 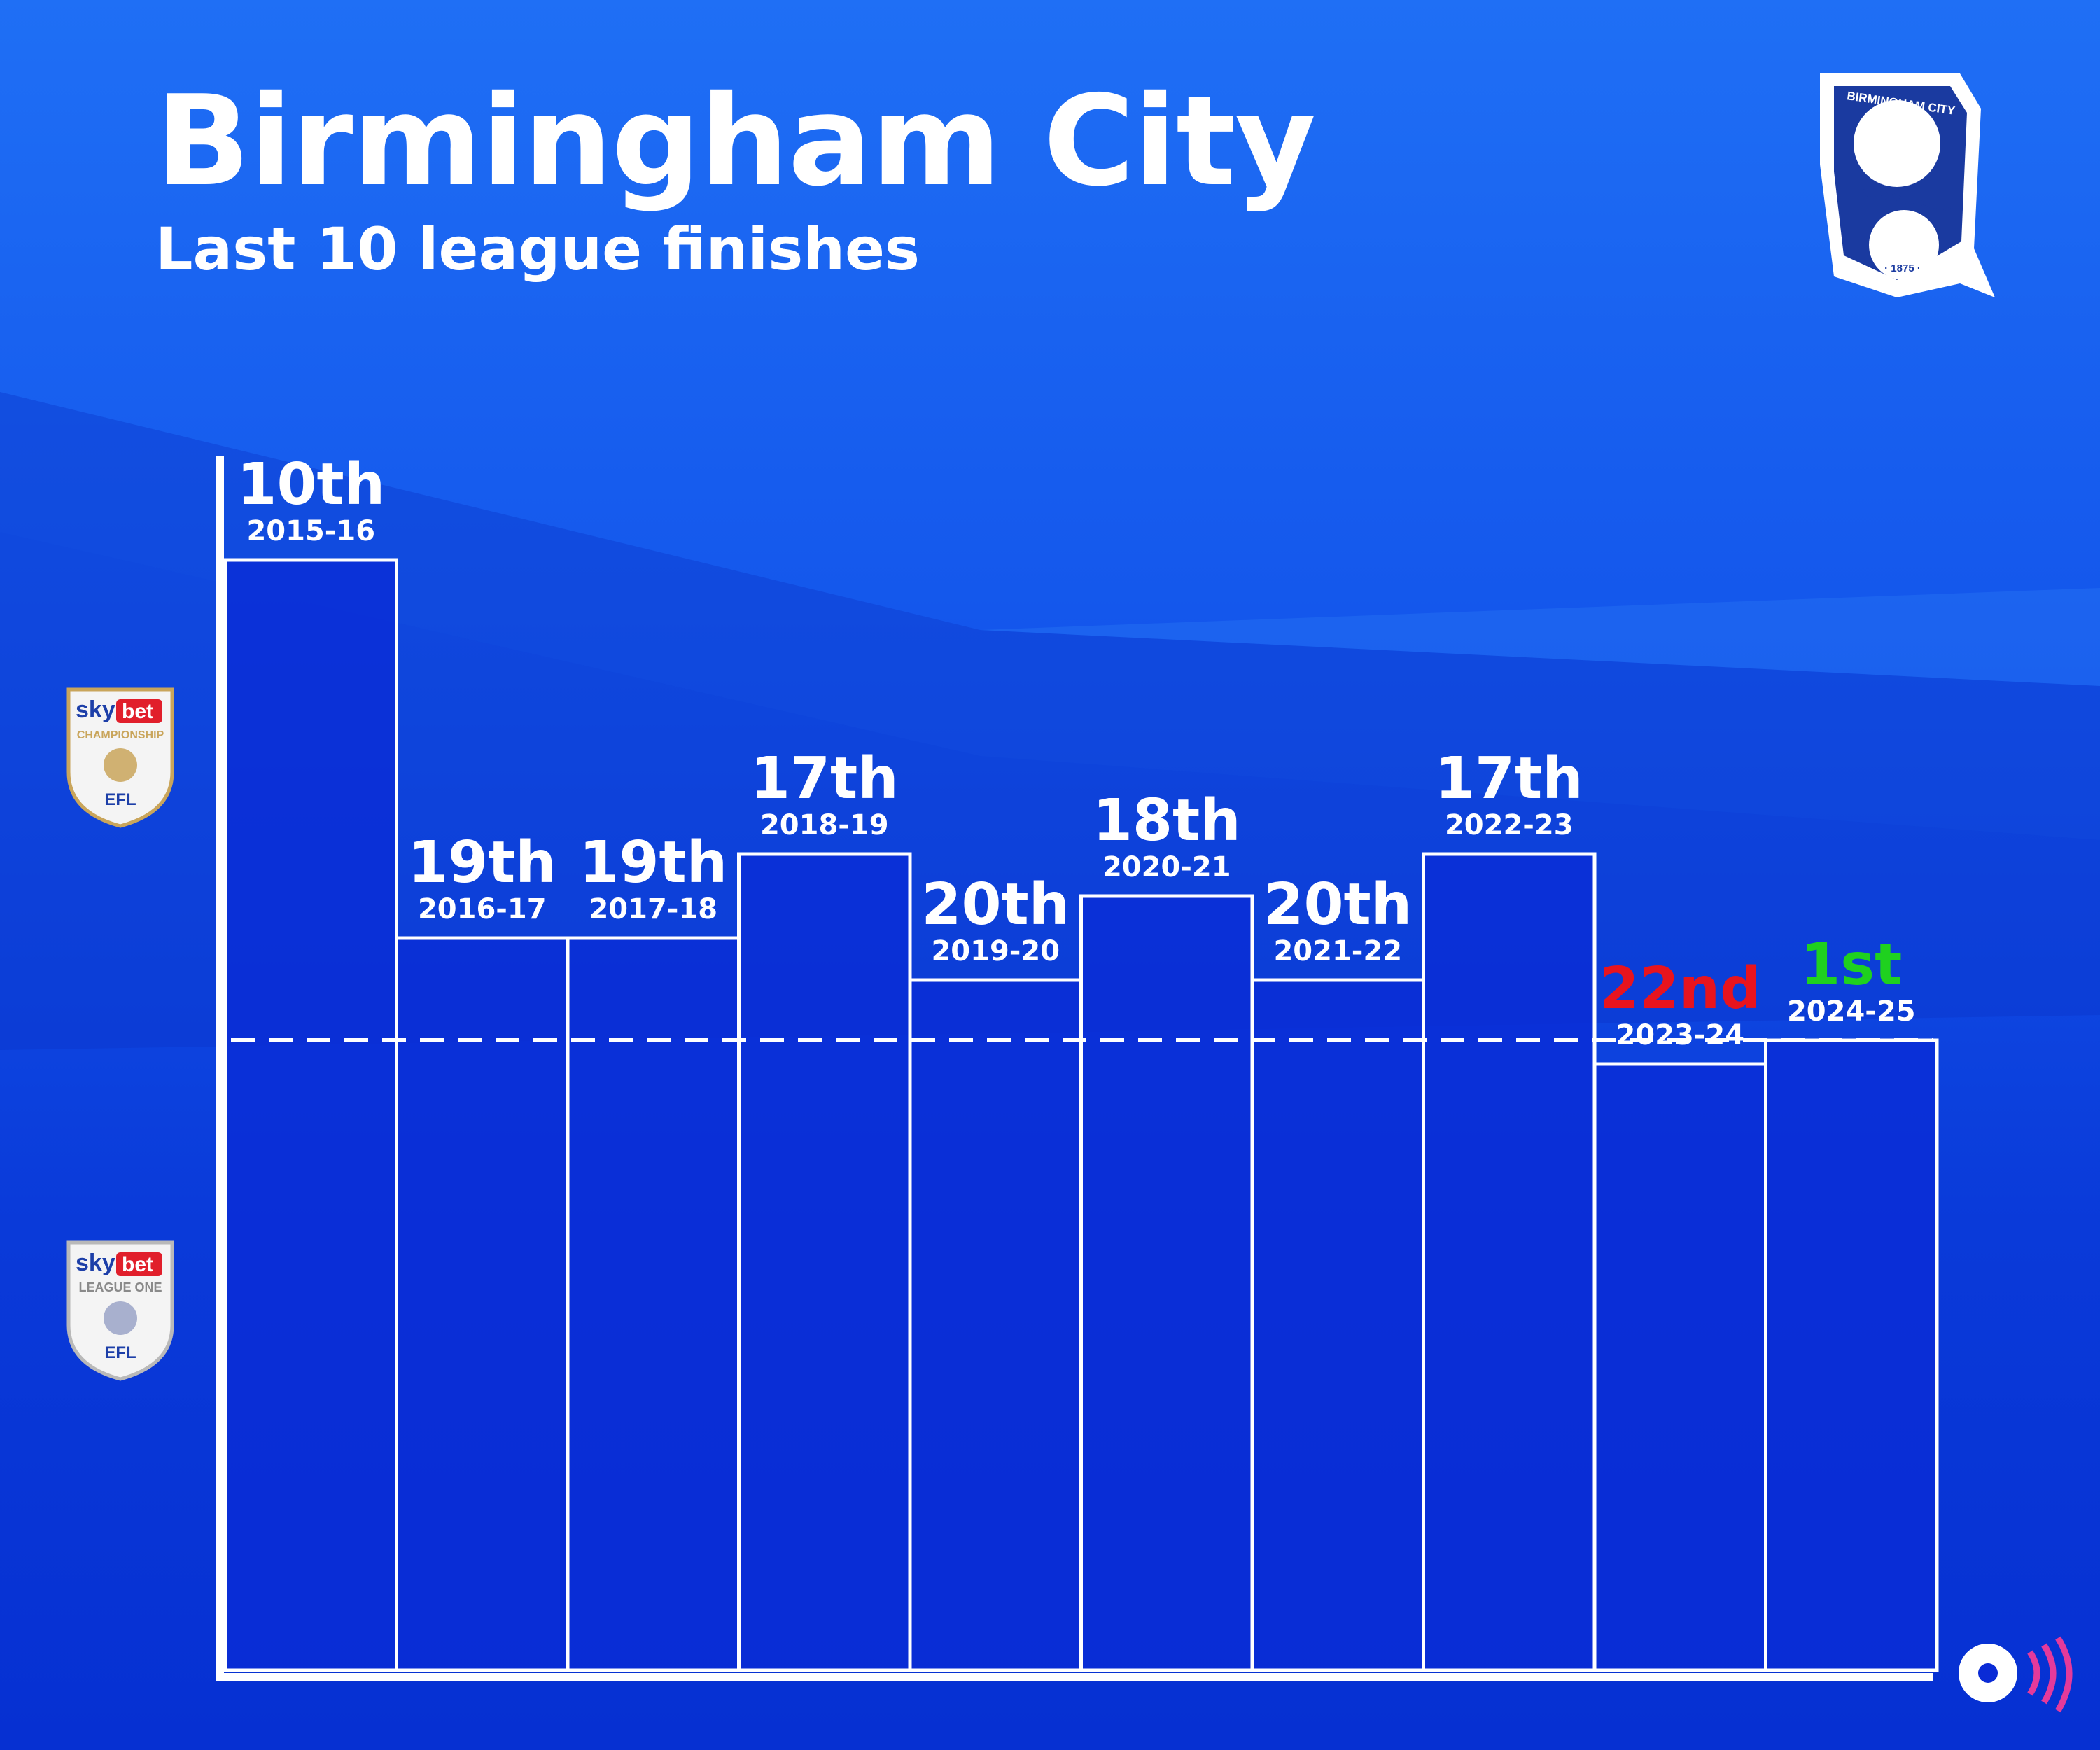 I want to click on league-one-badge: sky bet LEAGUE ONE EFL, so click(x=120, y=1310).